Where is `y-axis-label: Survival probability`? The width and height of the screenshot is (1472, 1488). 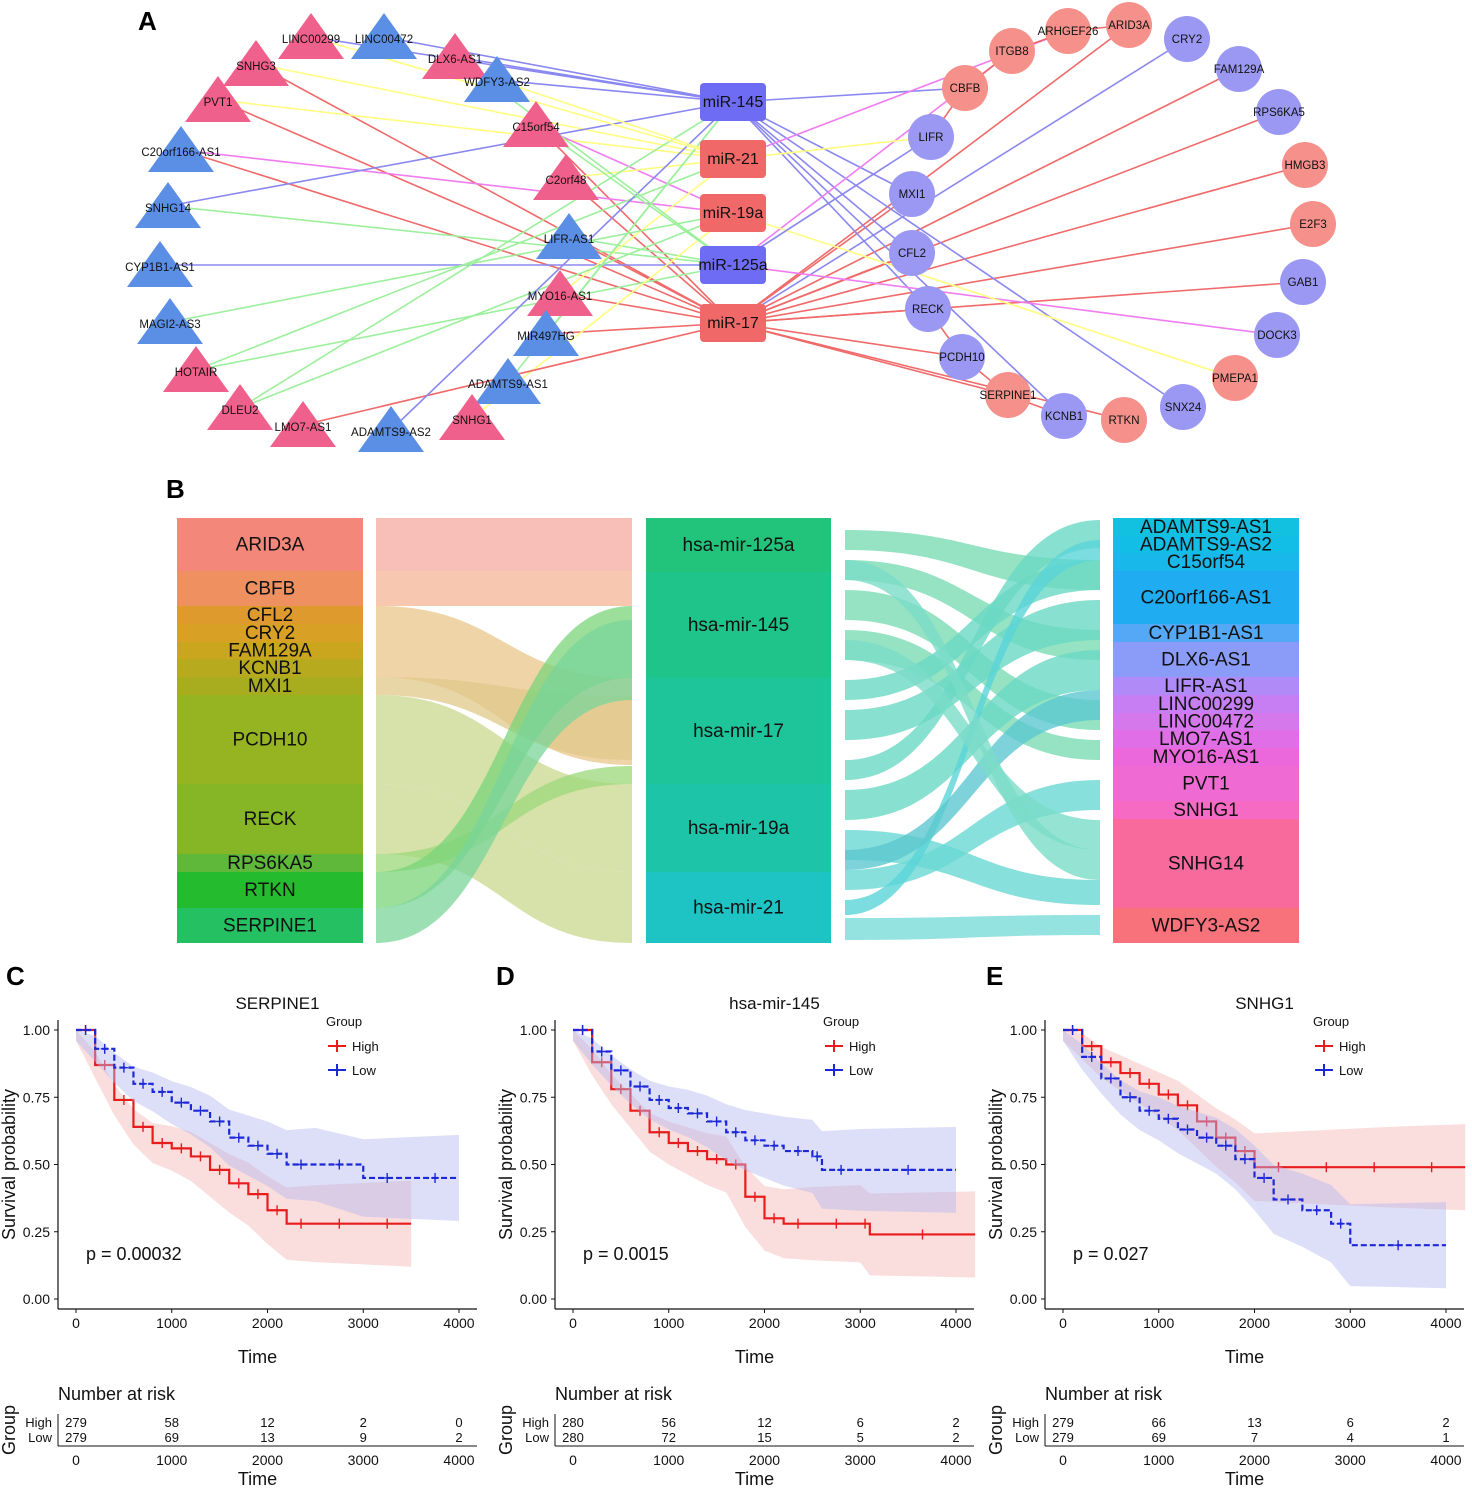 y-axis-label: Survival probability is located at coordinates (996, 1164).